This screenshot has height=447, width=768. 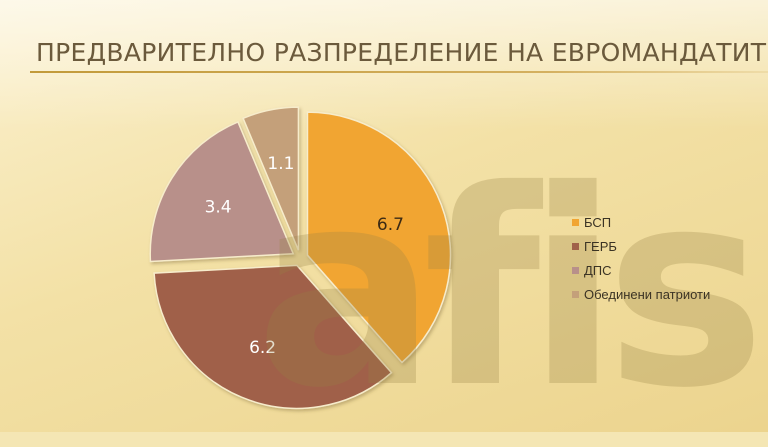 What do you see at coordinates (304, 256) in the screenshot?
I see `pie-value-labels: 6.7 6.2 3.4 1.1` at bounding box center [304, 256].